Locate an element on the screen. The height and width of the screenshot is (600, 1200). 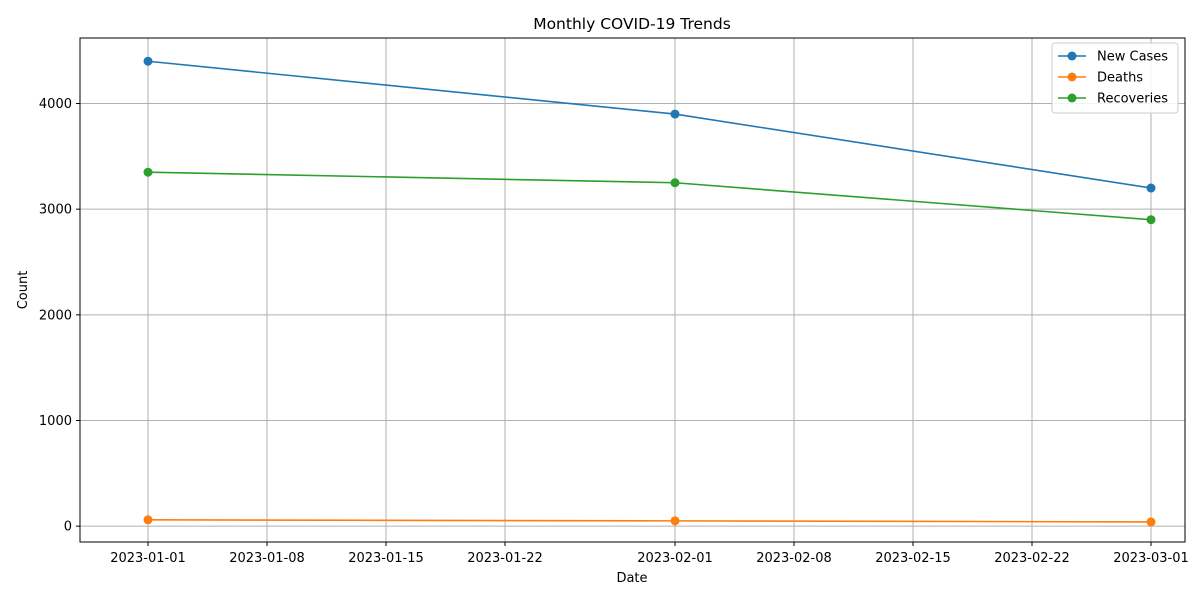
legend-item: Recoveries is located at coordinates (1113, 99).